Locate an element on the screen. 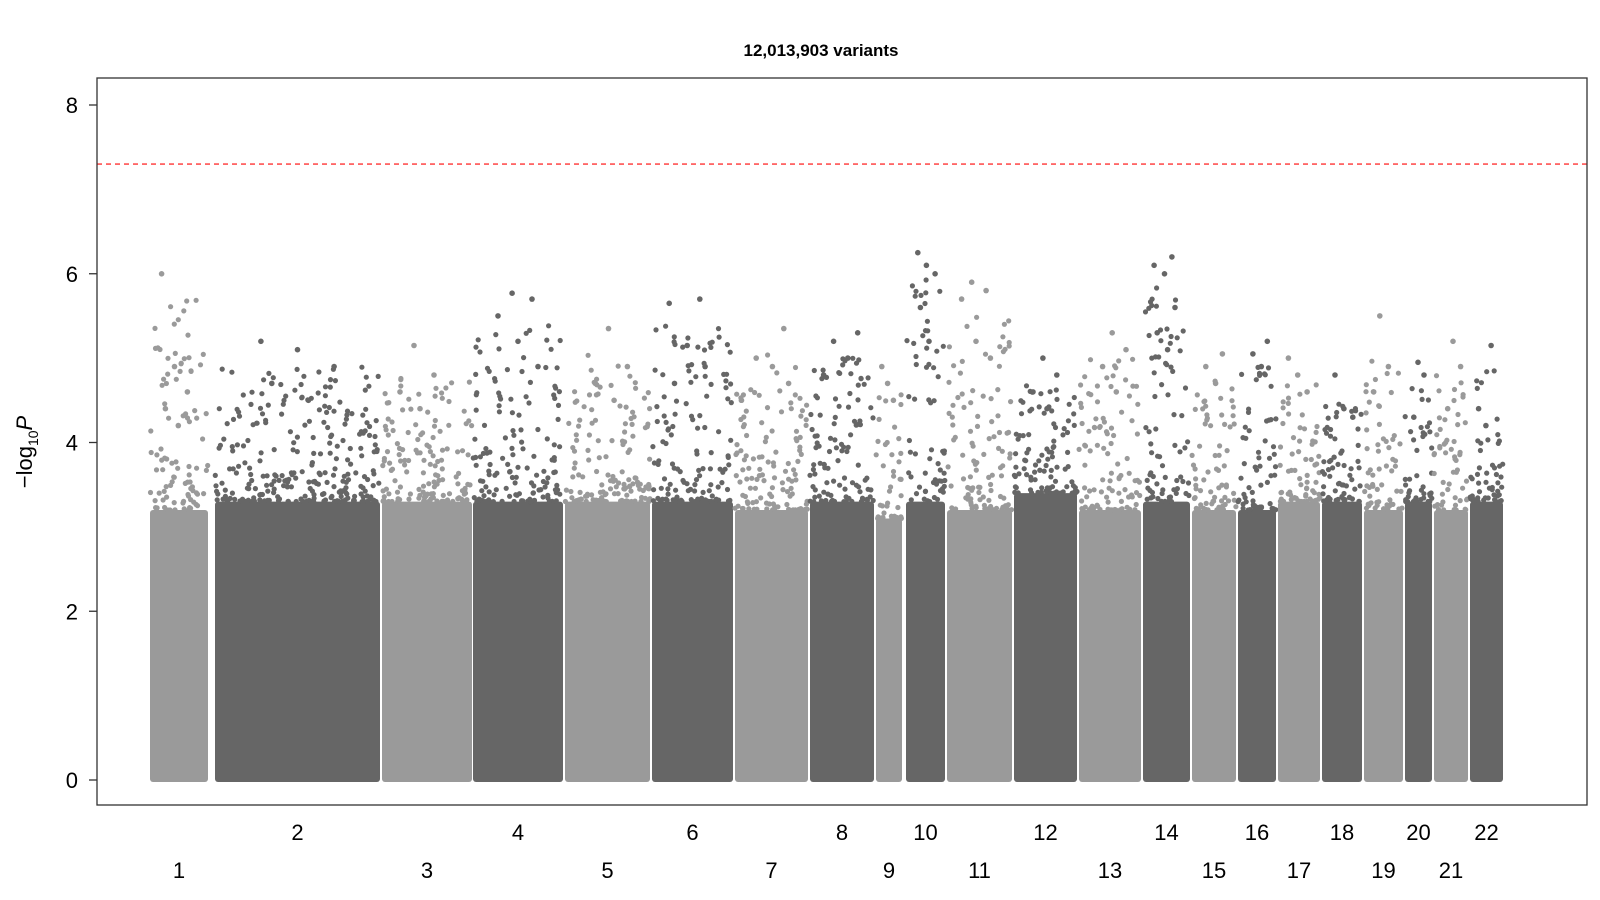 The width and height of the screenshot is (1600, 900). chromosome-3-points is located at coordinates (427, 562).